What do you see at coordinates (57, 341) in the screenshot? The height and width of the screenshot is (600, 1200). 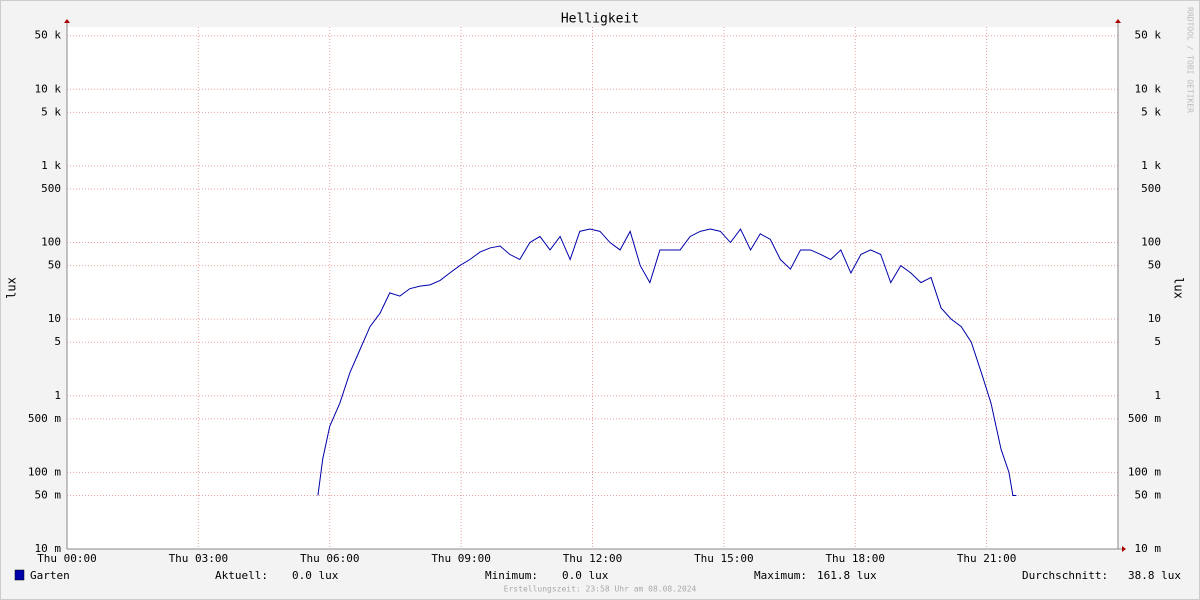 I see `y-tick-label: 5` at bounding box center [57, 341].